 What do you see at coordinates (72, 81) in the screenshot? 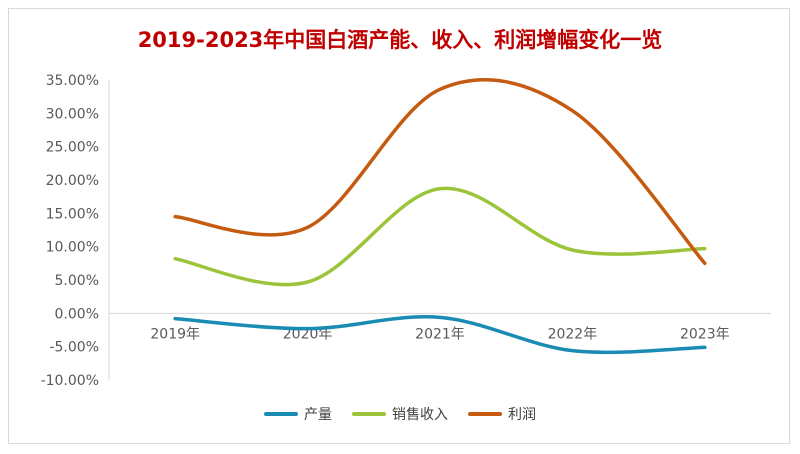
I see `y-tick-label: 35.00%` at bounding box center [72, 81].